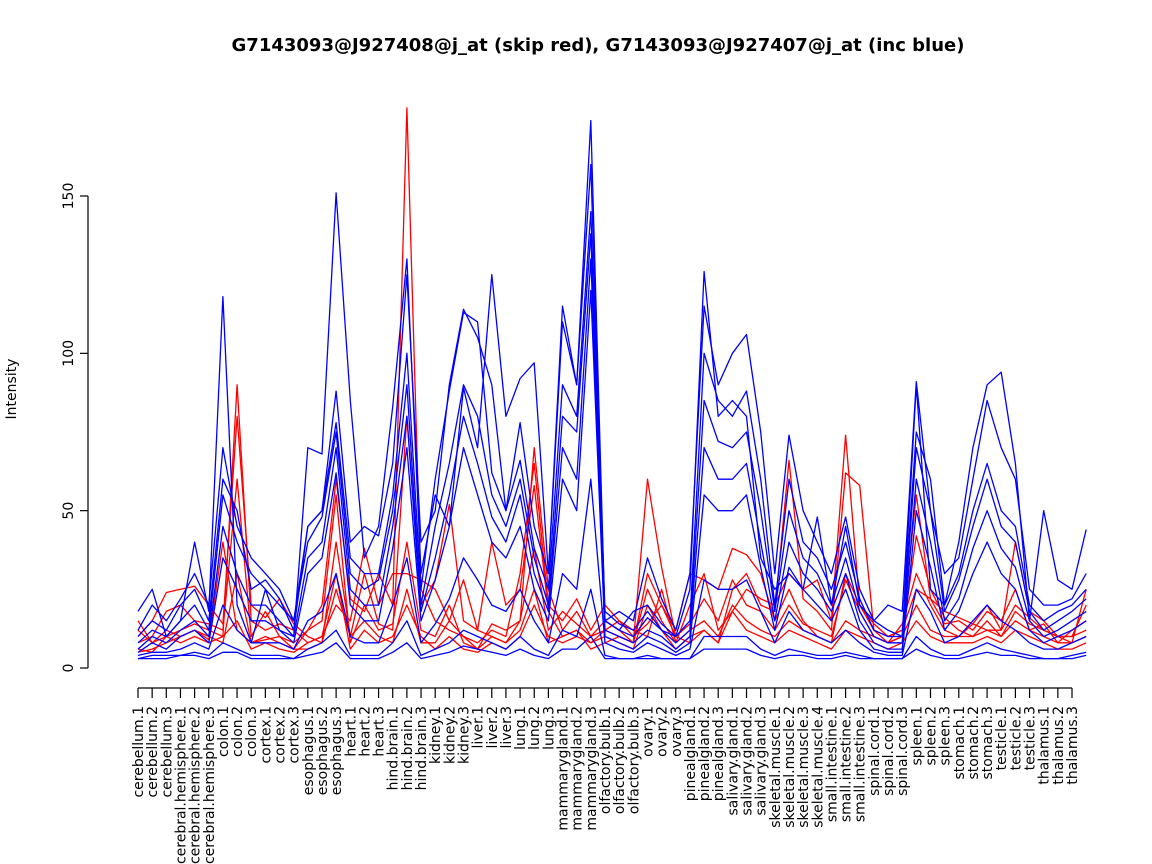 This screenshot has height=864, width=1152. What do you see at coordinates (832, 764) in the screenshot?
I see `x-tick-label: small.intestine.1` at bounding box center [832, 764].